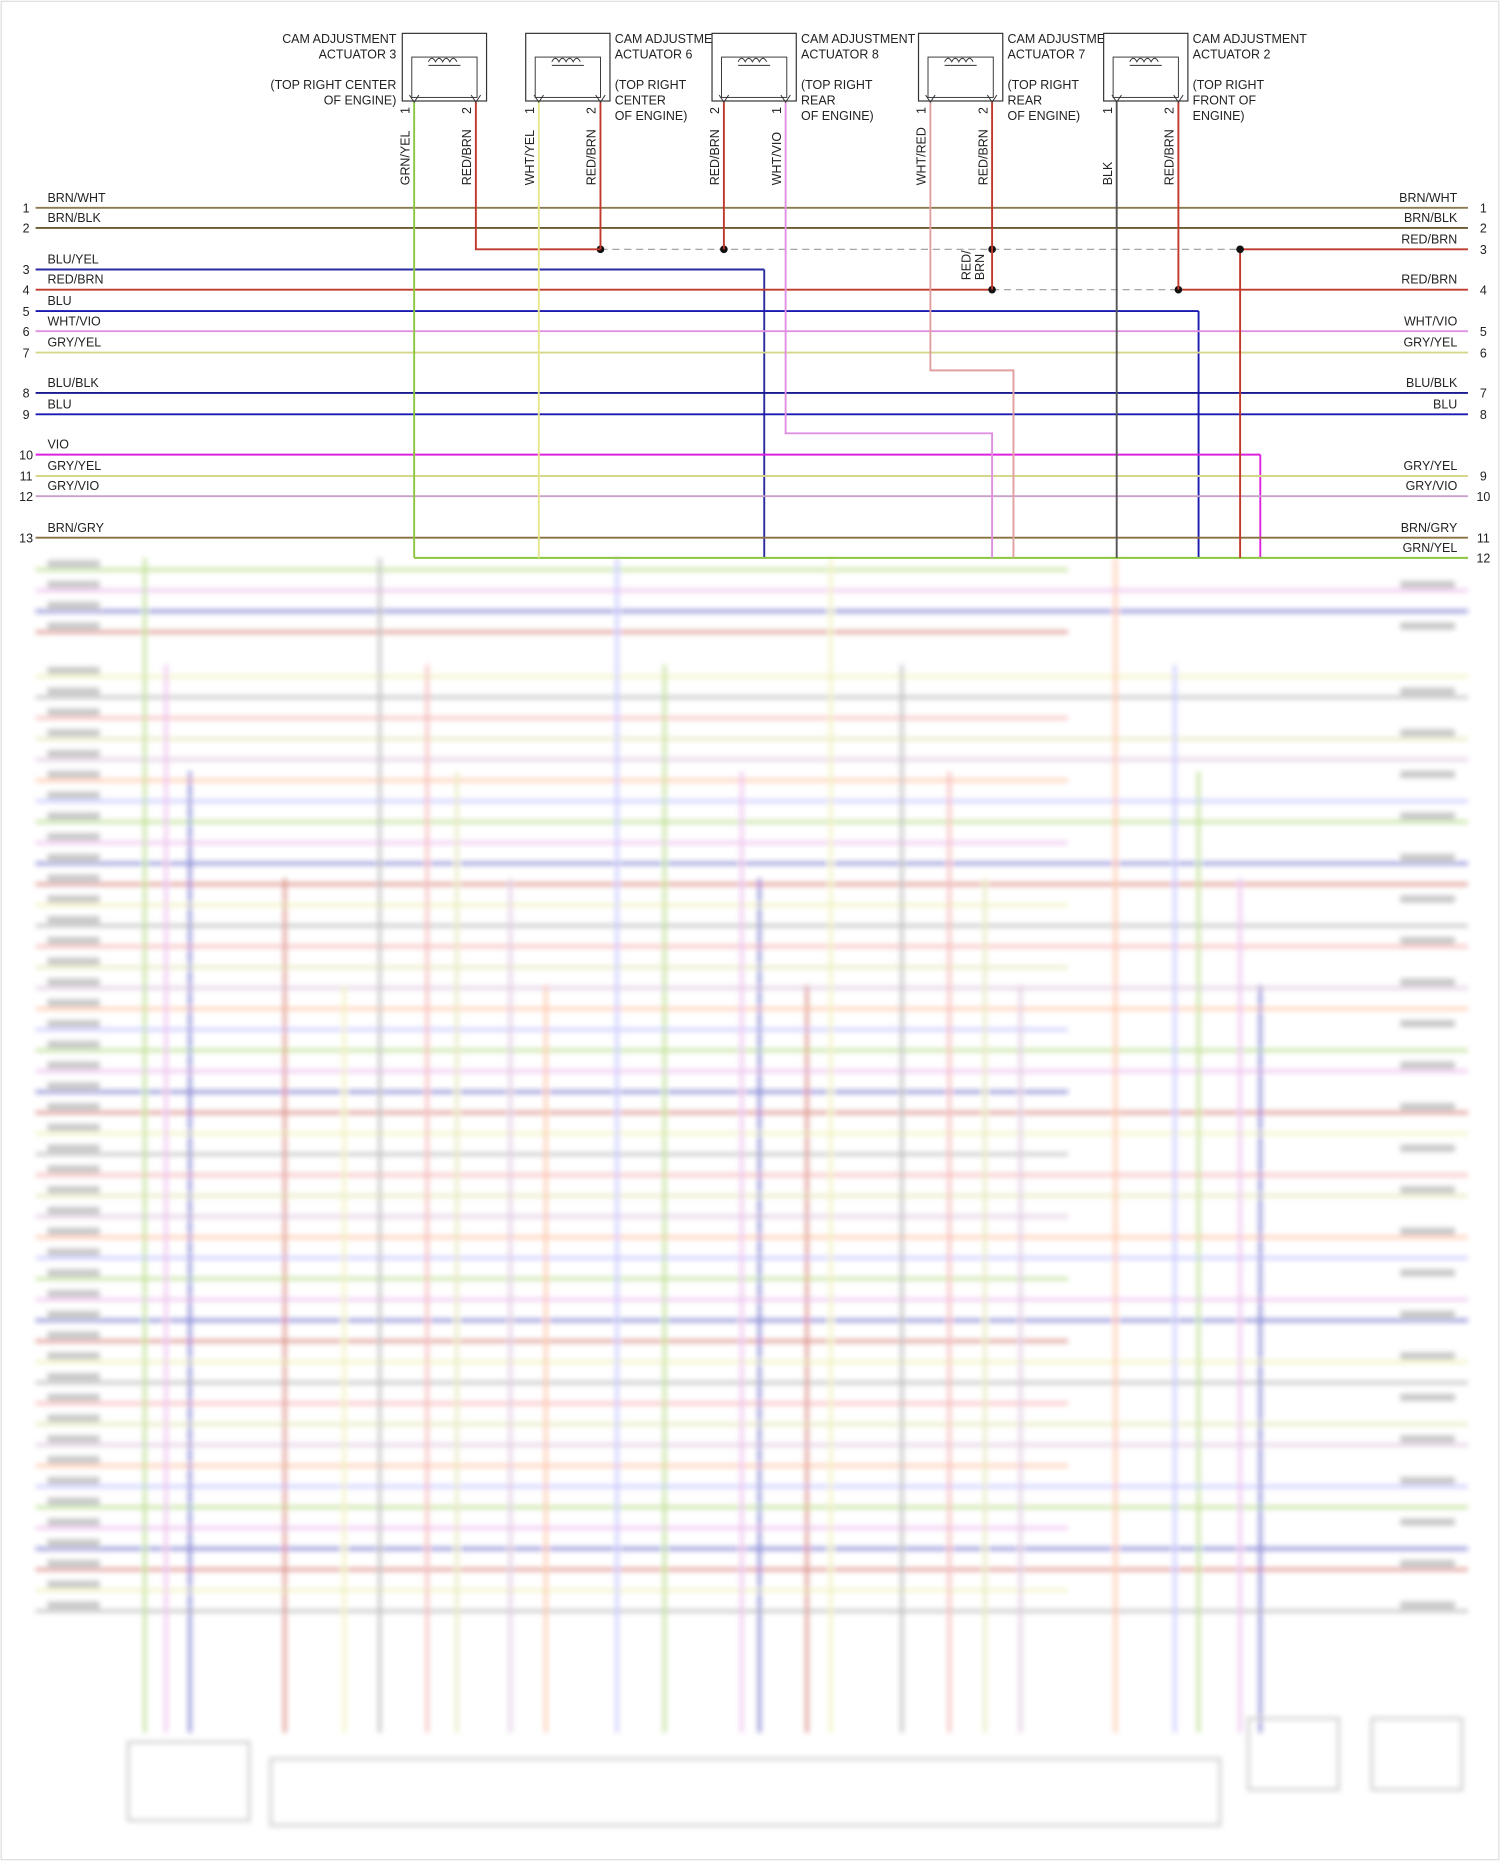 This screenshot has height=1861, width=1500. What do you see at coordinates (530, 157) in the screenshot?
I see `pin-wire-label: WHT/YEL` at bounding box center [530, 157].